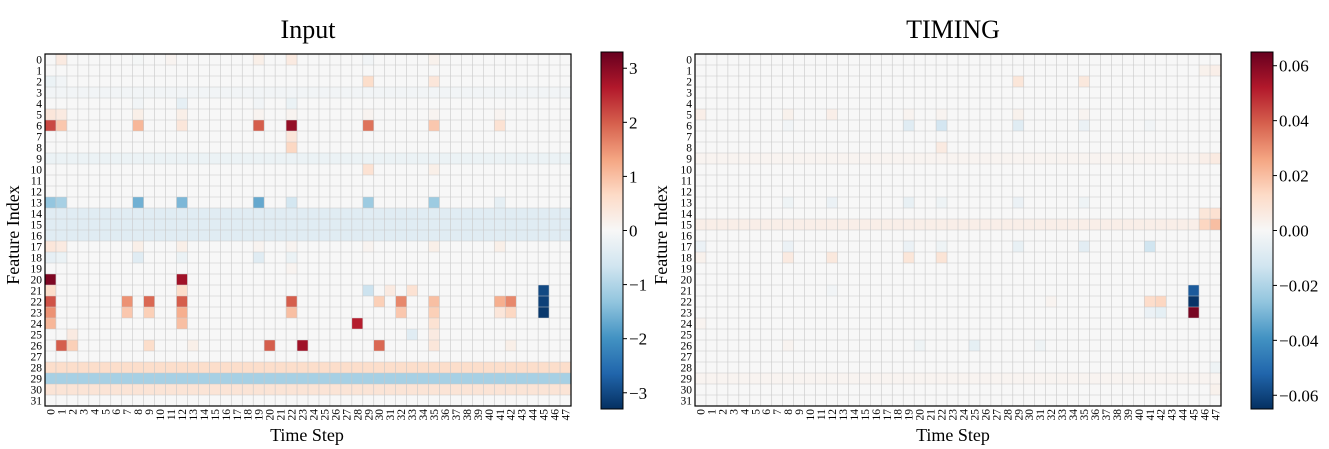  I want to click on x-tick-label: 29, so click(1019, 415).